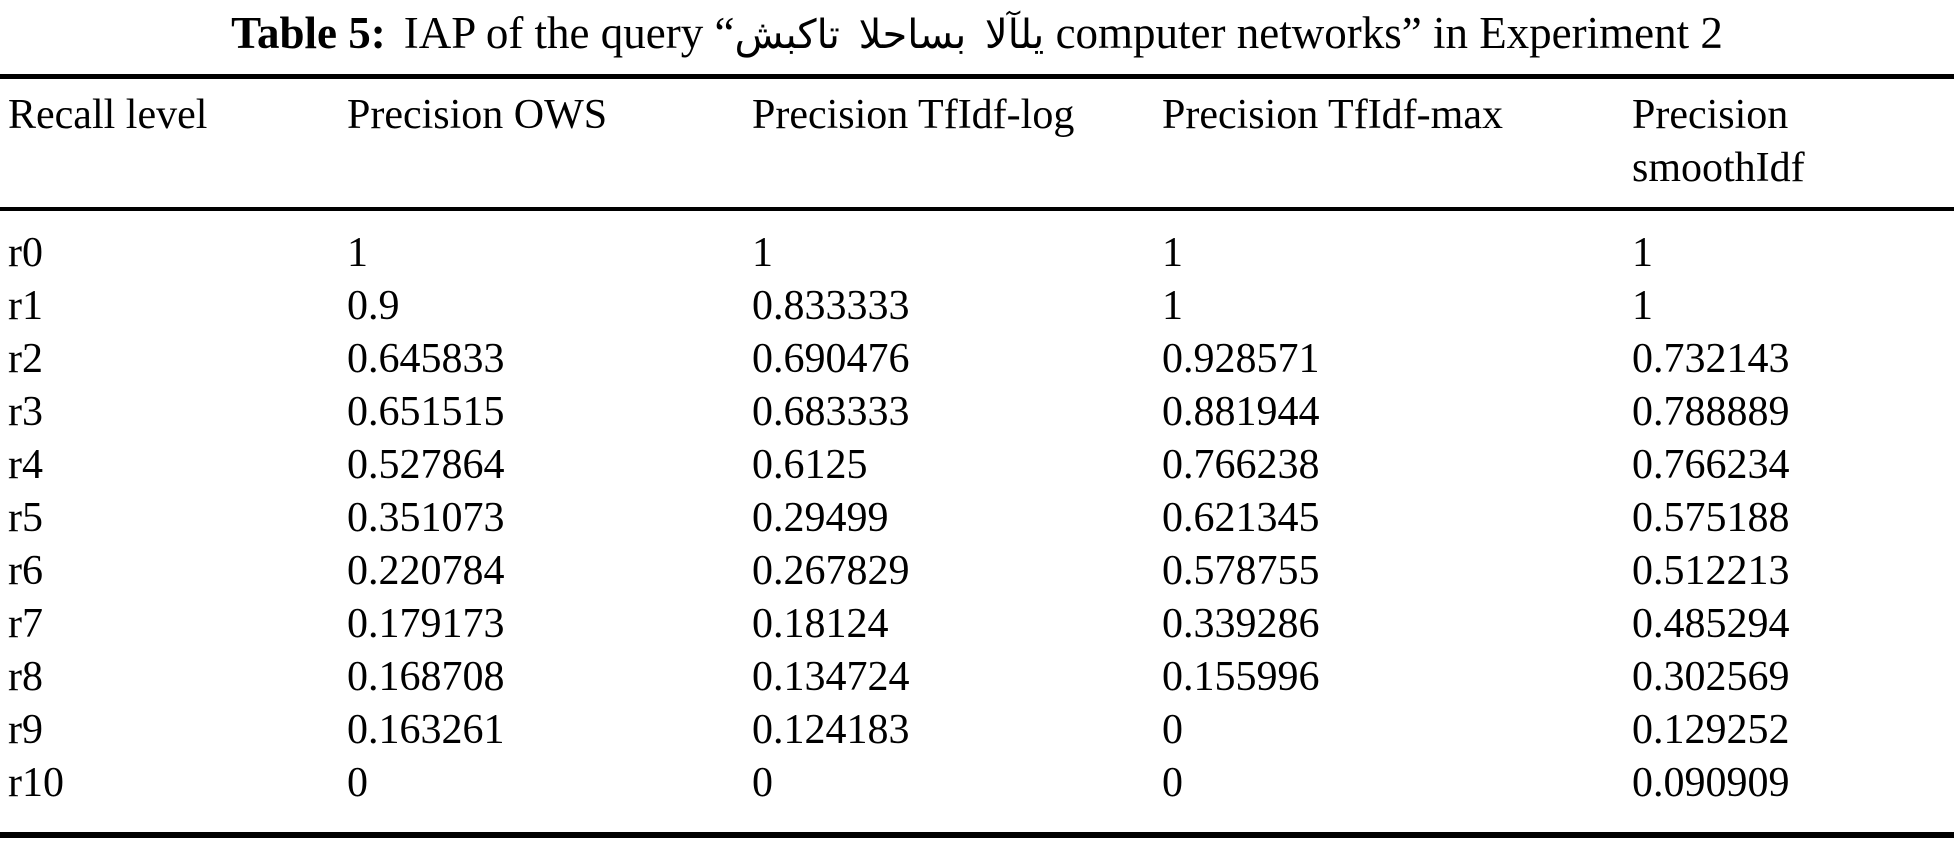 The image size is (1954, 846). What do you see at coordinates (831, 358) in the screenshot?
I see `cell-precision-tfidf-log: 0.690476` at bounding box center [831, 358].